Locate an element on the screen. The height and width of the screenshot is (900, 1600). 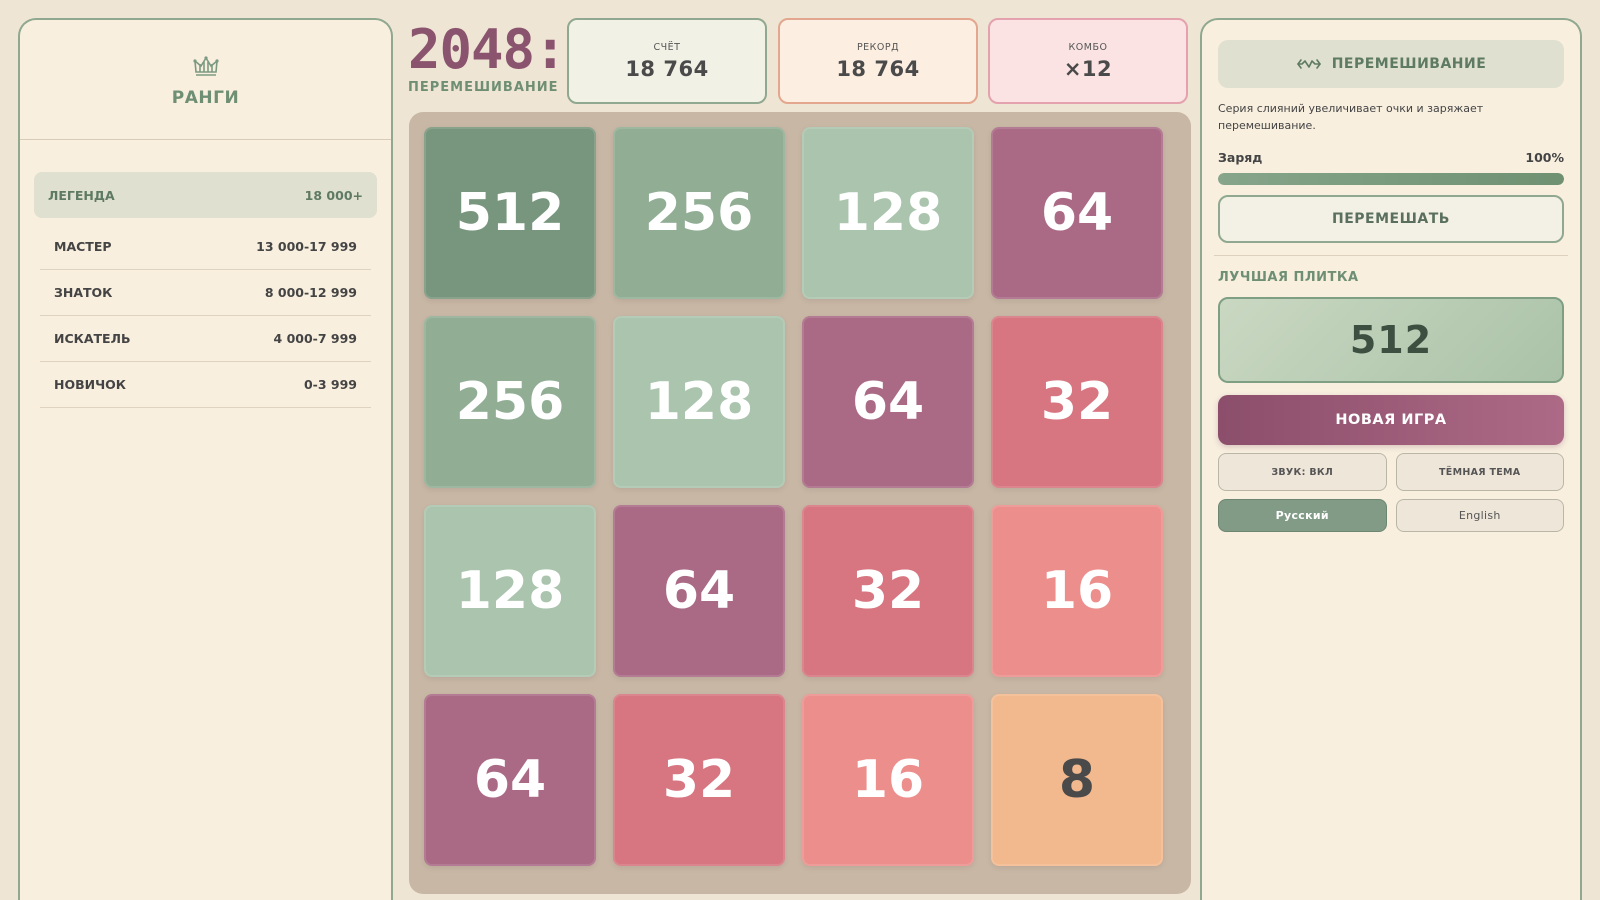
shuffle-button: ПЕРЕМЕШАТЬ is located at coordinates (1391, 219).